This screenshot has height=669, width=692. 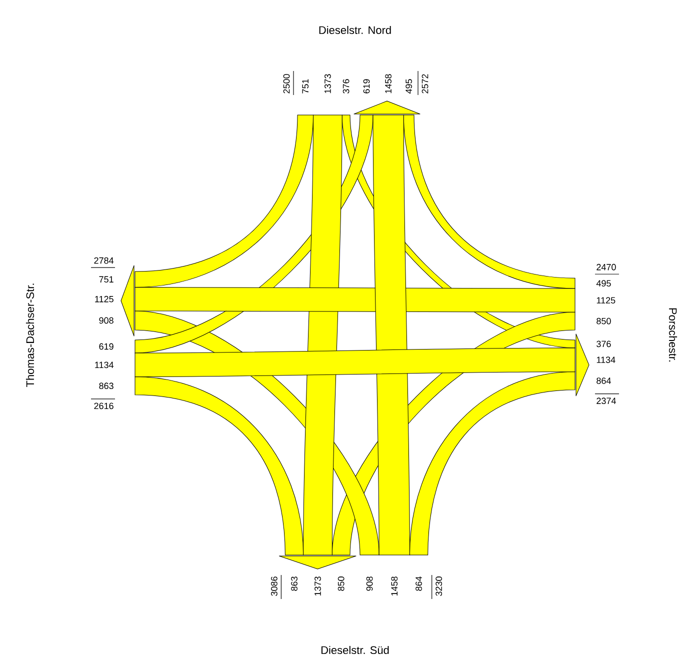 I want to click on data-label: 1134, so click(x=606, y=359).